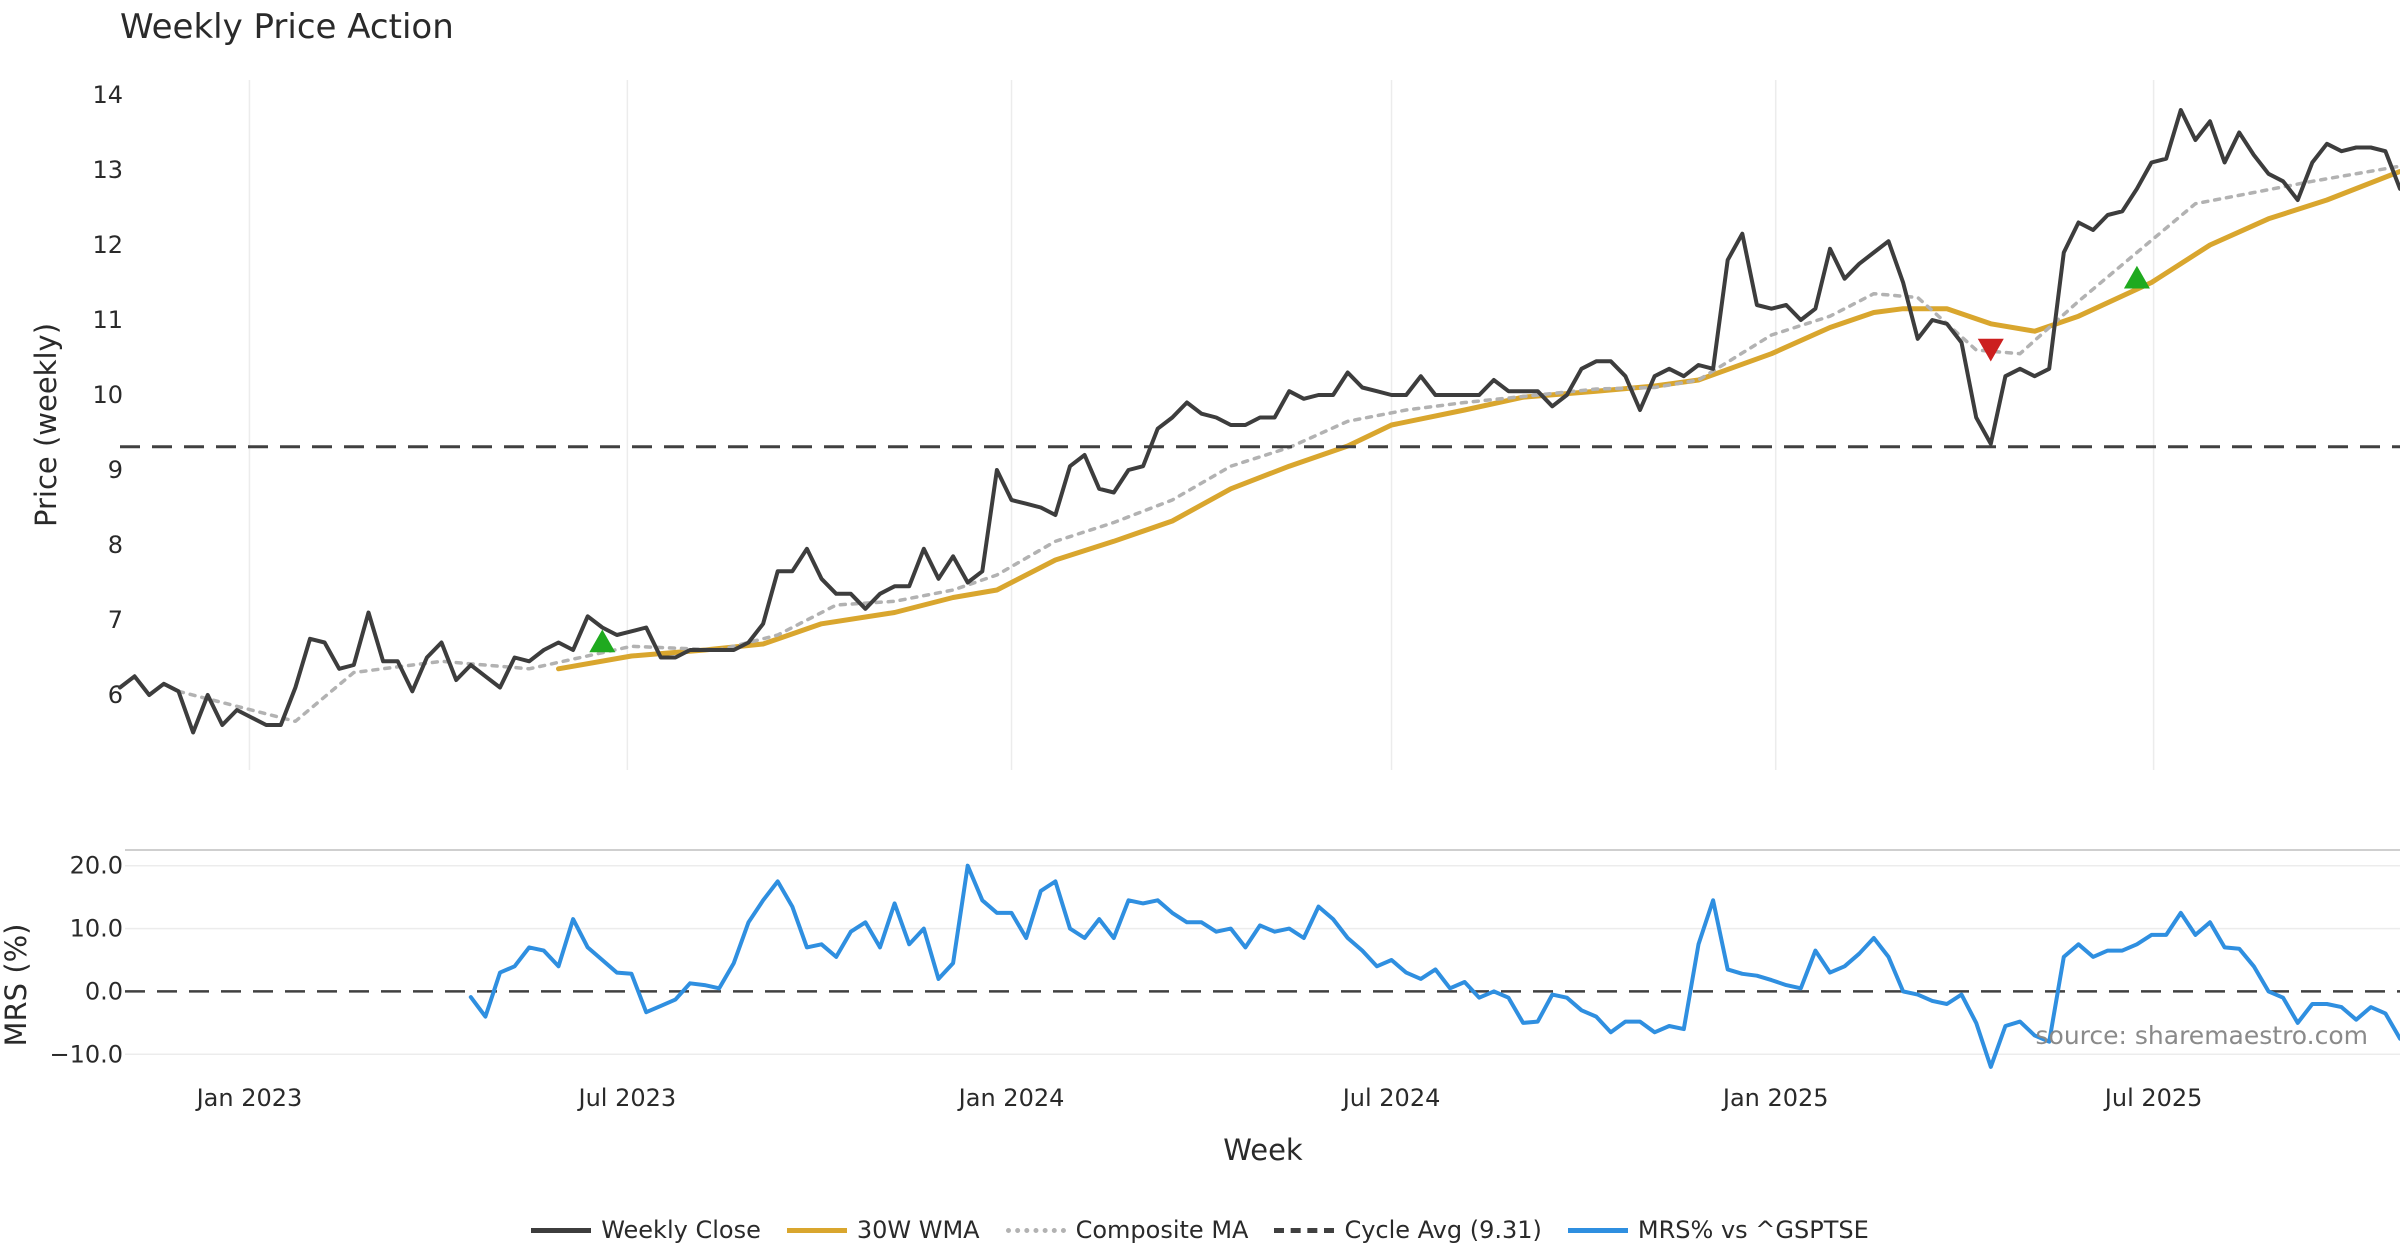  What do you see at coordinates (1011, 1098) in the screenshot?
I see `x-tick-label: Jan 2024` at bounding box center [1011, 1098].